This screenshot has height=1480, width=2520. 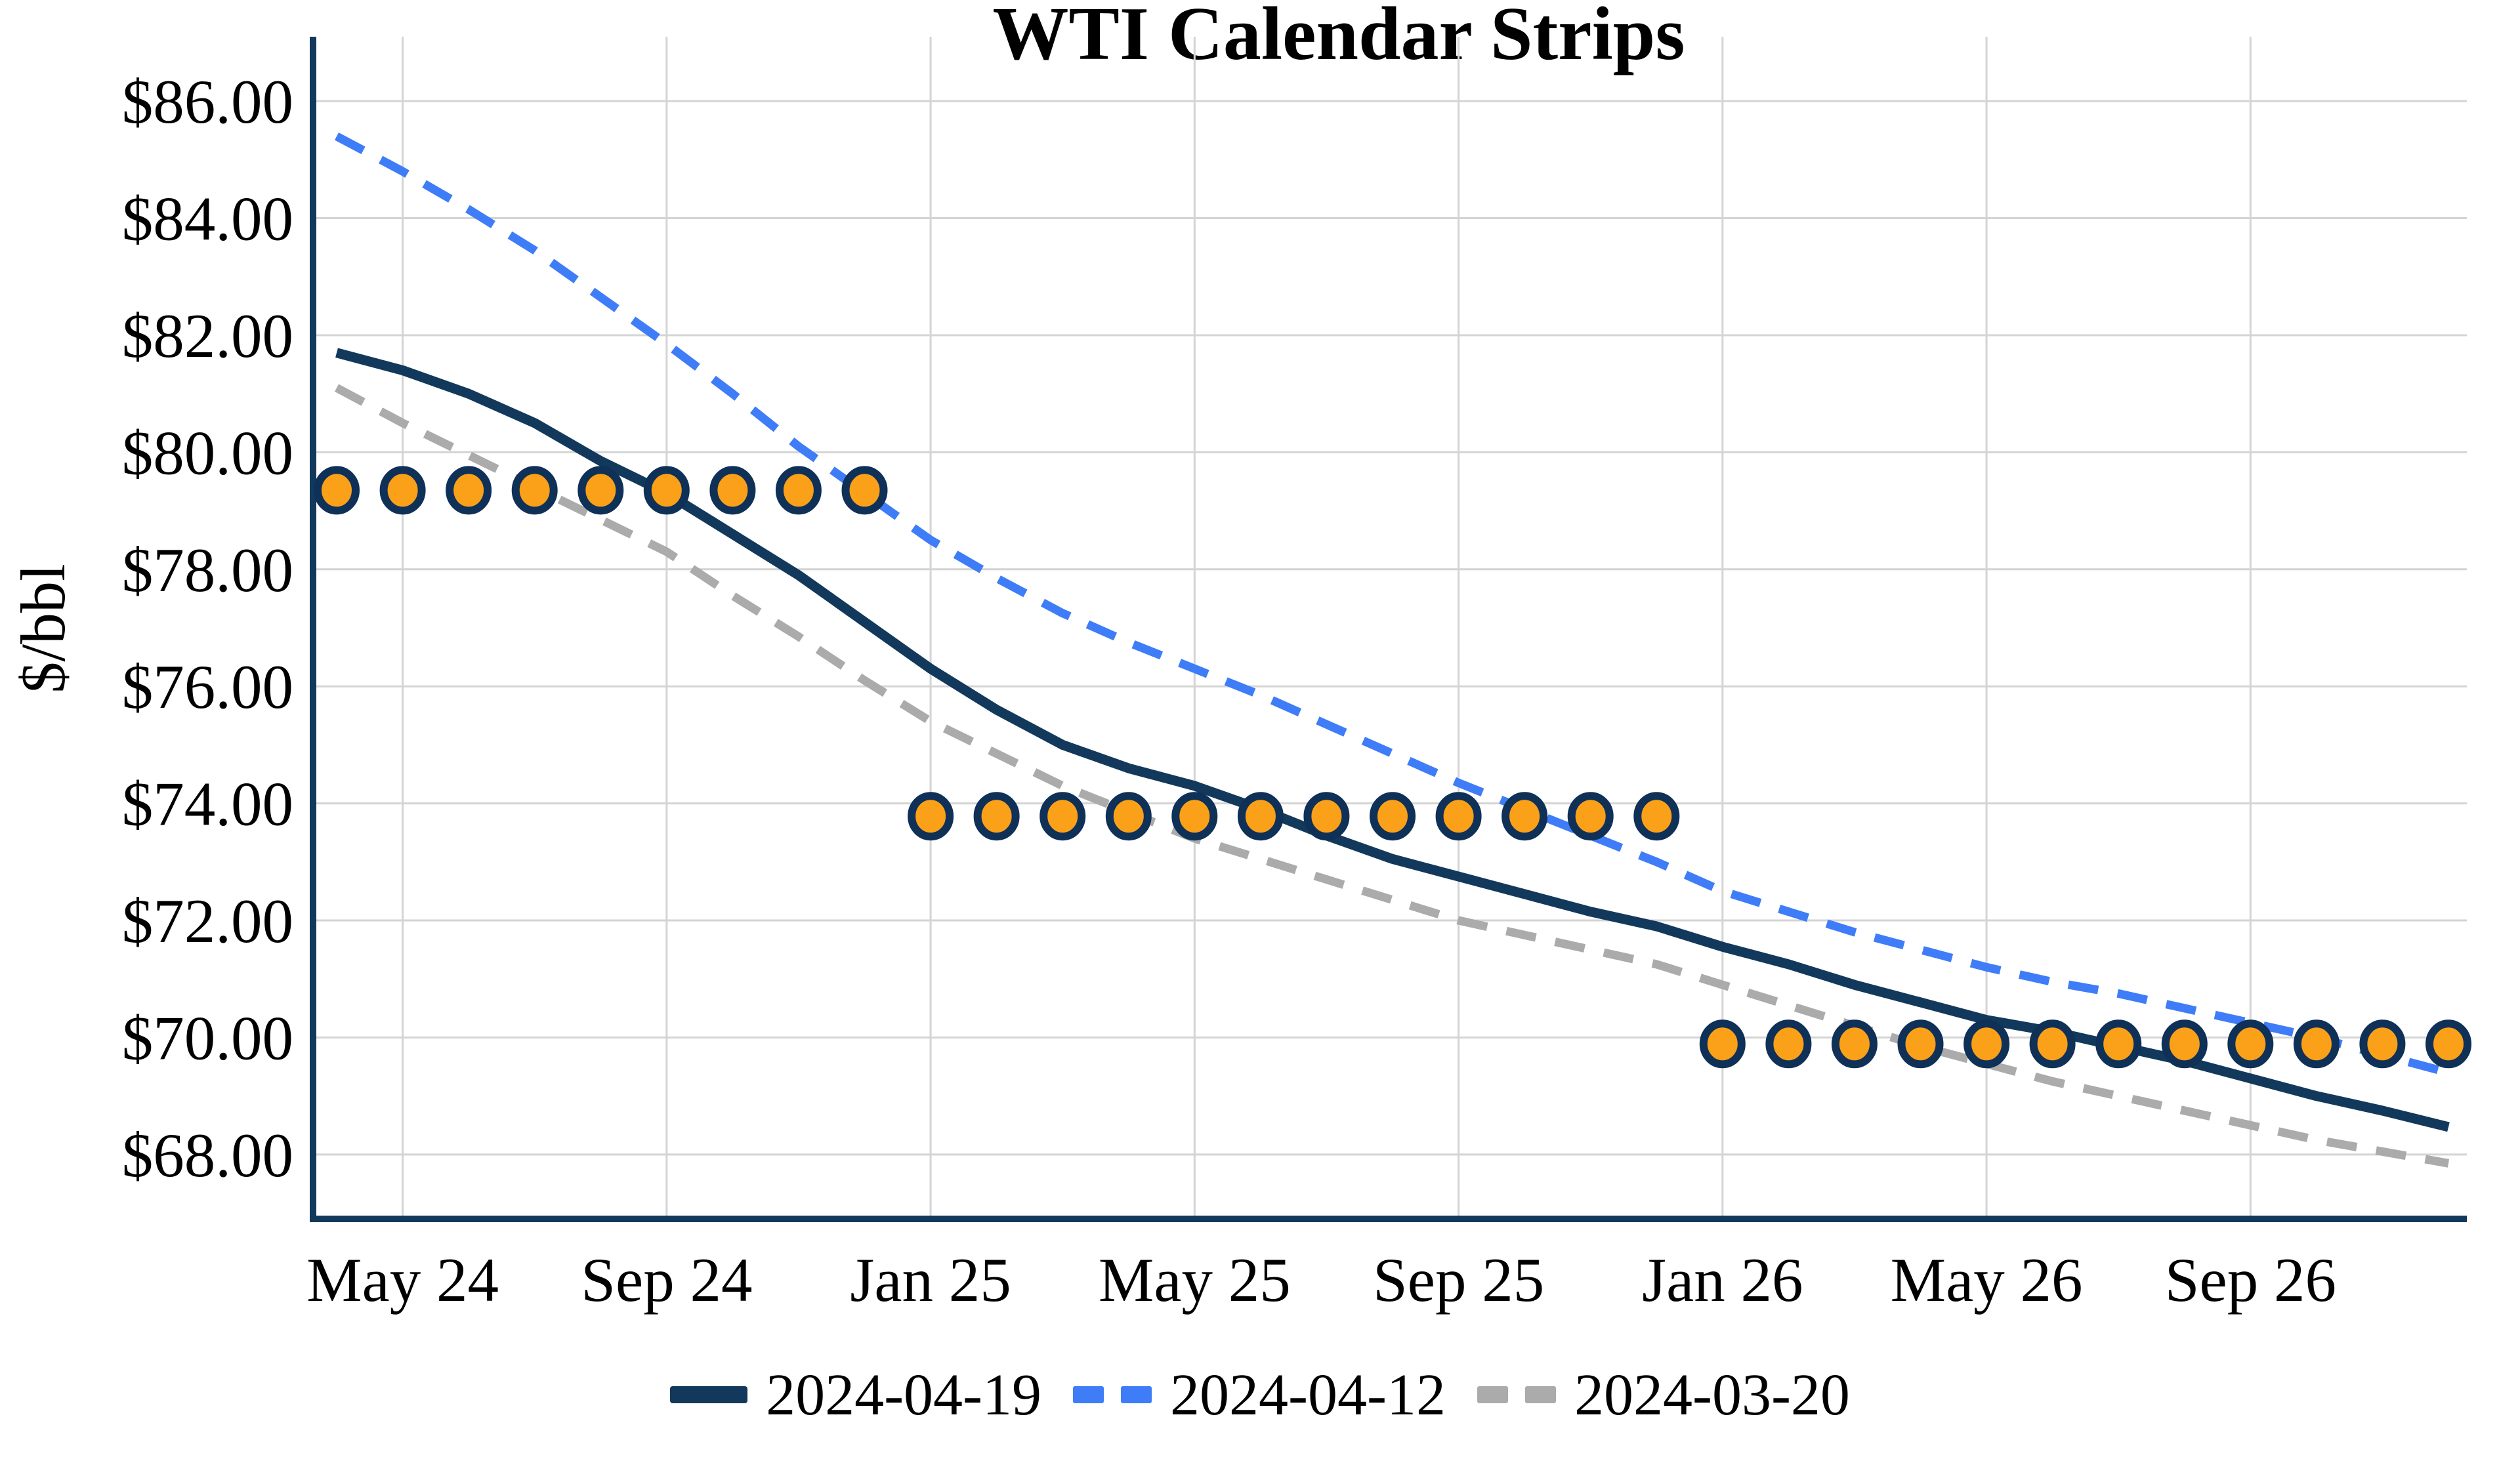 I want to click on x-tick-label: Sep 24, so click(x=666, y=1280).